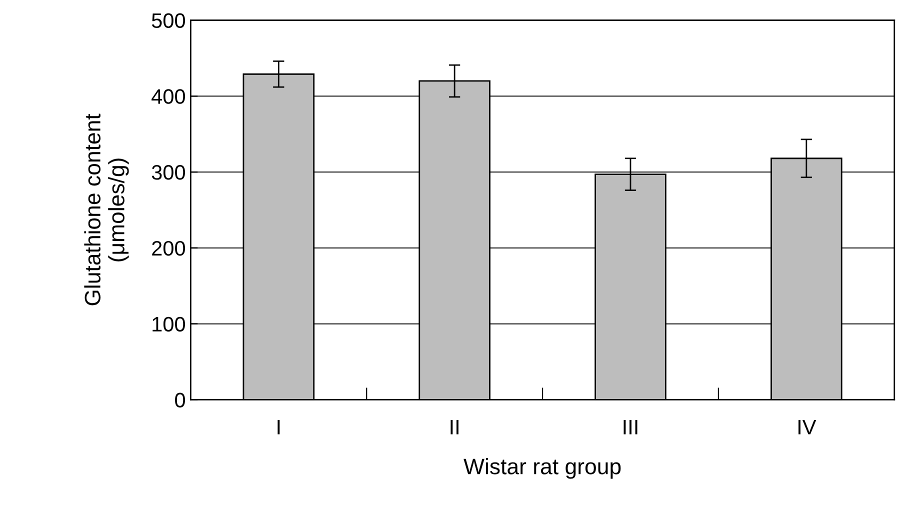 The image size is (908, 506). I want to click on y-tick-label: 300, so click(169, 172).